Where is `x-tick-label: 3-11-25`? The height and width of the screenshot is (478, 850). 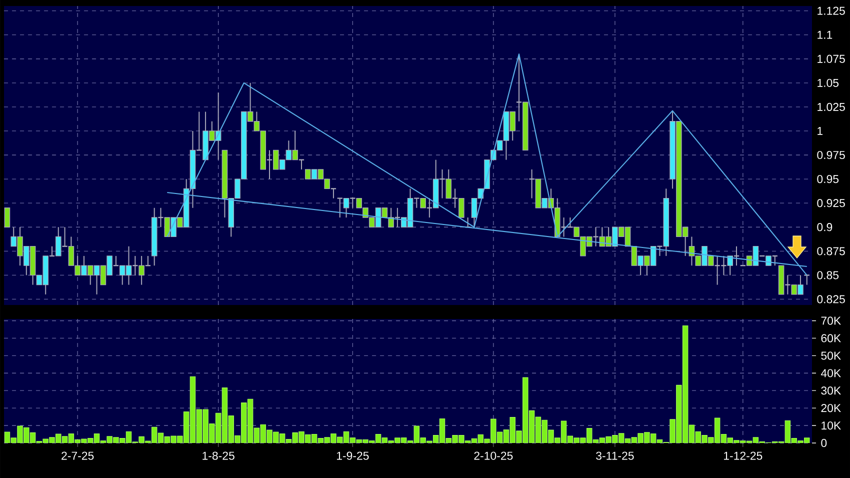
x-tick-label: 3-11-25 is located at coordinates (615, 456).